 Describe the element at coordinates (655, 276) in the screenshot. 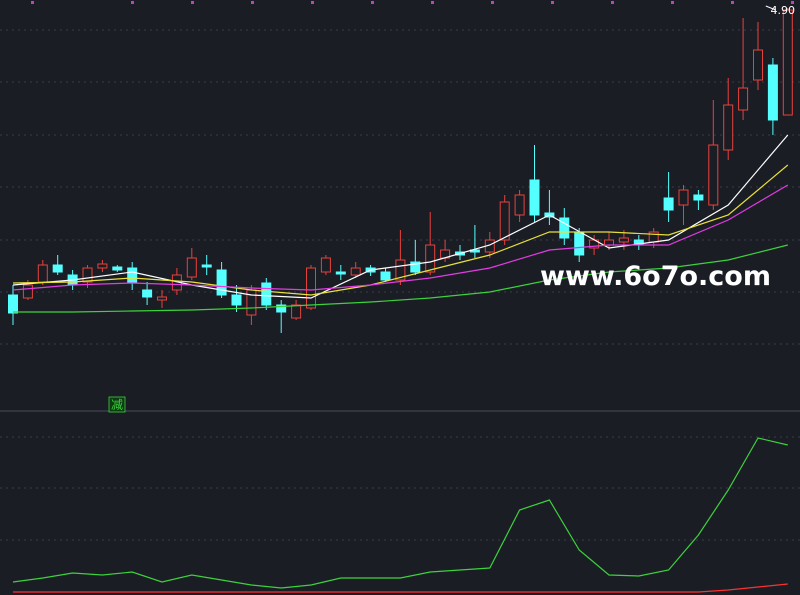

I see `watermark: www.6o7o.com` at that location.